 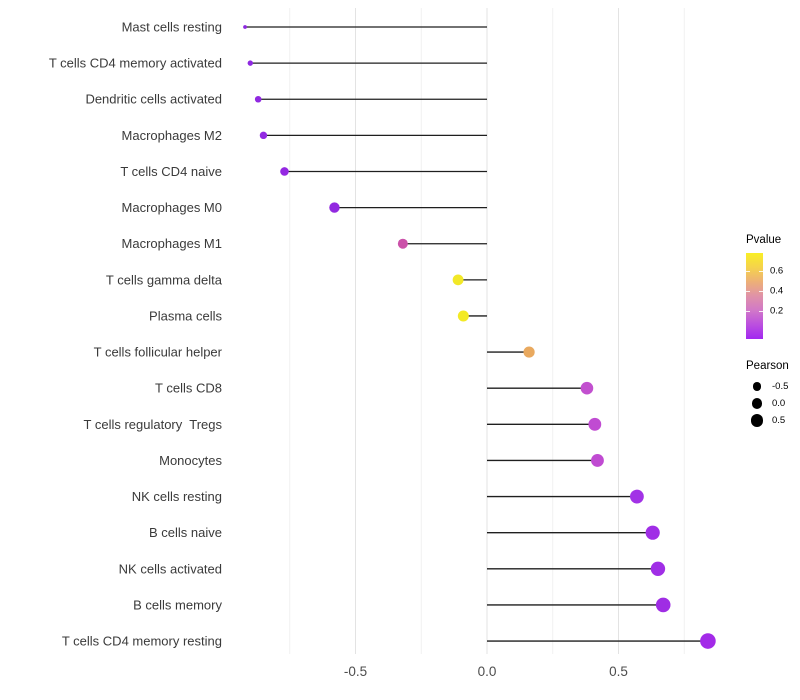 I want to click on pearson-legend-label: 0.0, so click(x=779, y=403).